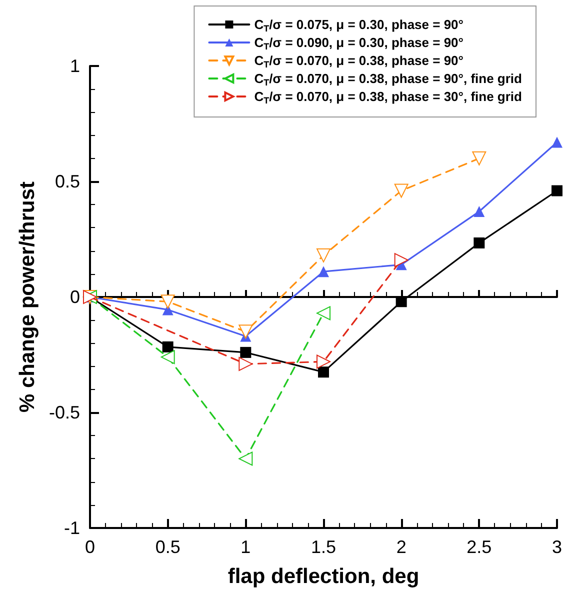 Image resolution: width=576 pixels, height=596 pixels. I want to click on x-tick-label: 2.5, so click(479, 547).